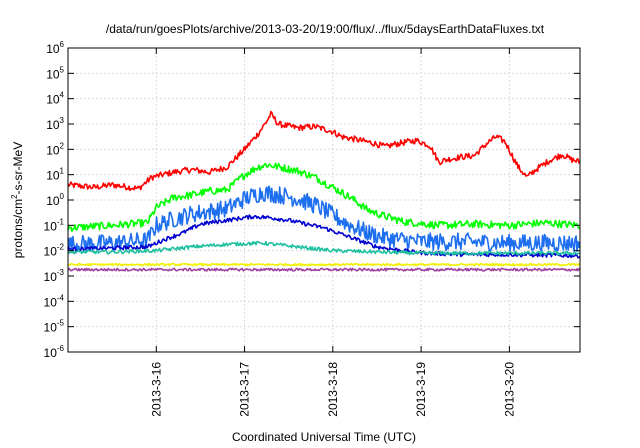 The image size is (640, 448). What do you see at coordinates (324, 437) in the screenshot?
I see `x-axis-label: Coordinated Universal Time (UTC)` at bounding box center [324, 437].